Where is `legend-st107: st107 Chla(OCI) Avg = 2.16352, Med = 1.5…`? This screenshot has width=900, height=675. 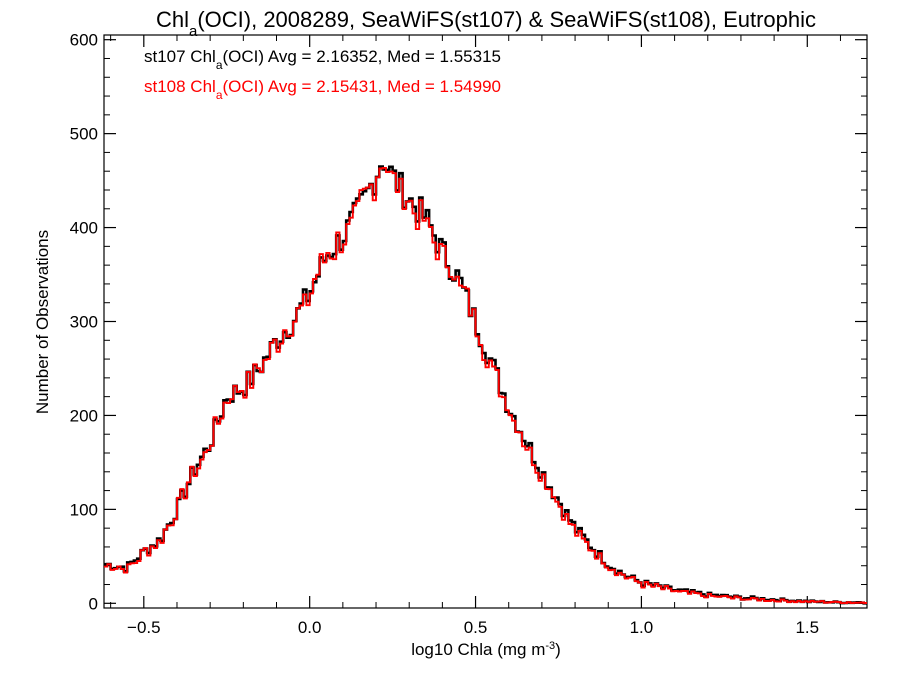
legend-st107: st107 Chla(OCI) Avg = 2.16352, Med = 1.5… is located at coordinates (322, 59).